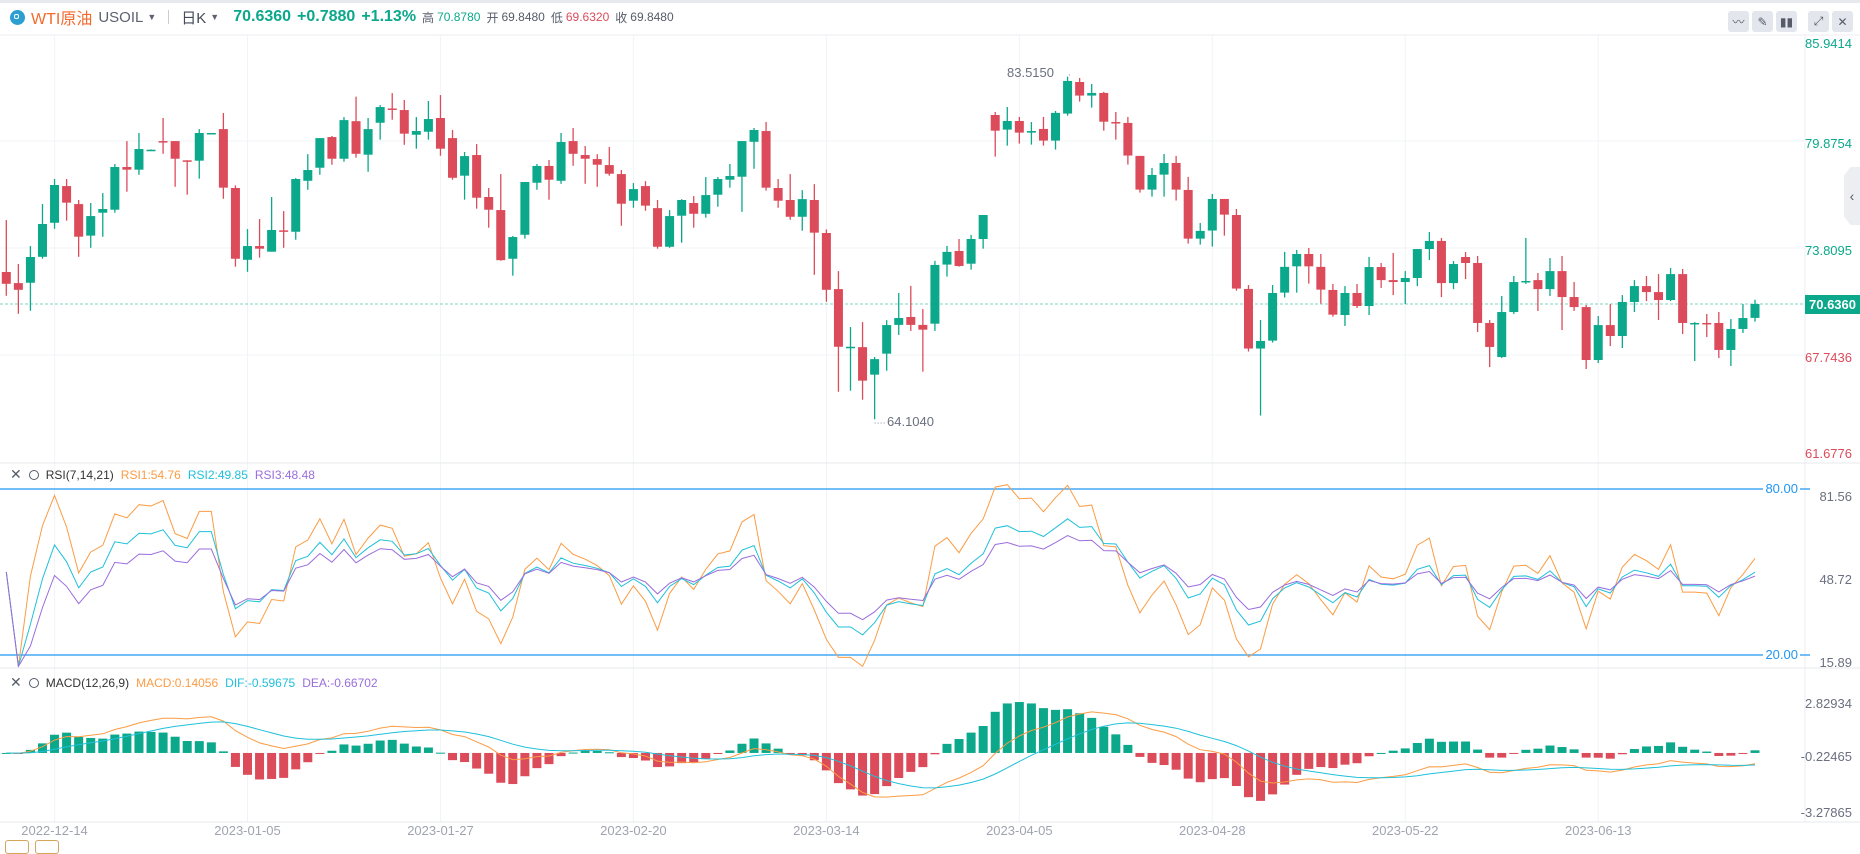  What do you see at coordinates (1835, 662) in the screenshot?
I see `rsi-tick: 15.89` at bounding box center [1835, 662].